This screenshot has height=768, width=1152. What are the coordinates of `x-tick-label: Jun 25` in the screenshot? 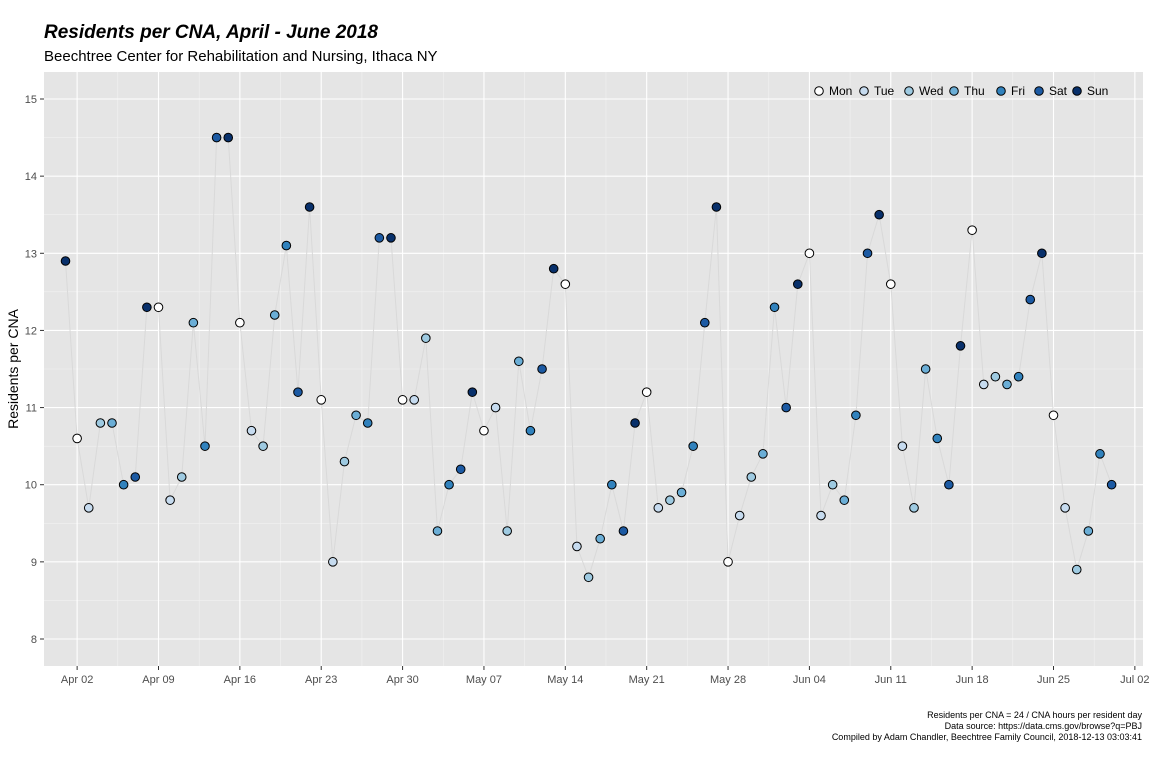 It's located at (1053, 680).